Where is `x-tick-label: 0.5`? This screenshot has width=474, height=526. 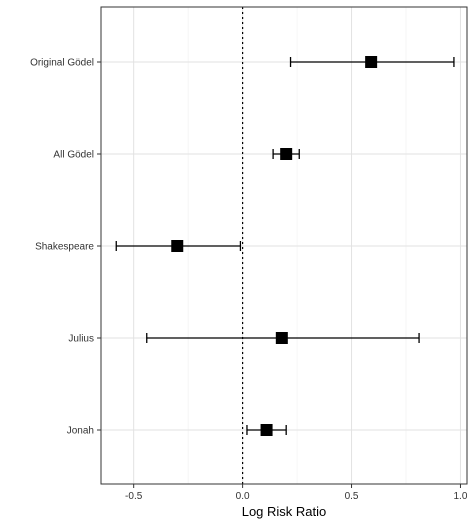
x-tick-label: 0.5 is located at coordinates (352, 496).